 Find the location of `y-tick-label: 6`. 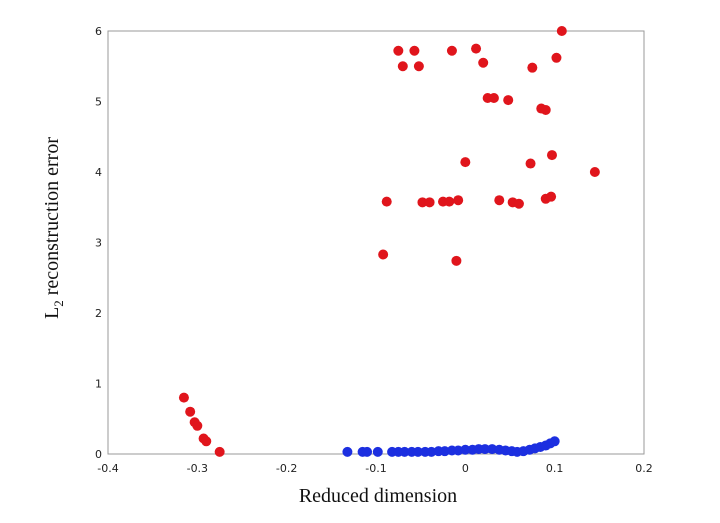

y-tick-label: 6 is located at coordinates (98, 31).